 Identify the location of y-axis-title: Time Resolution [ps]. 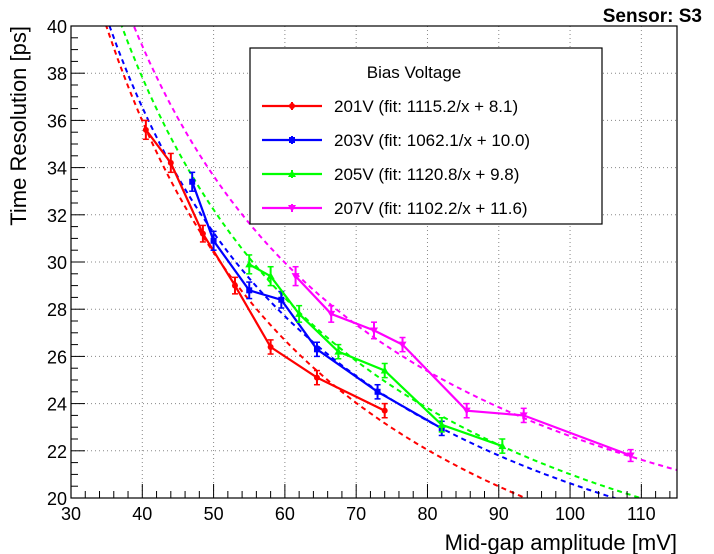
(18, 126).